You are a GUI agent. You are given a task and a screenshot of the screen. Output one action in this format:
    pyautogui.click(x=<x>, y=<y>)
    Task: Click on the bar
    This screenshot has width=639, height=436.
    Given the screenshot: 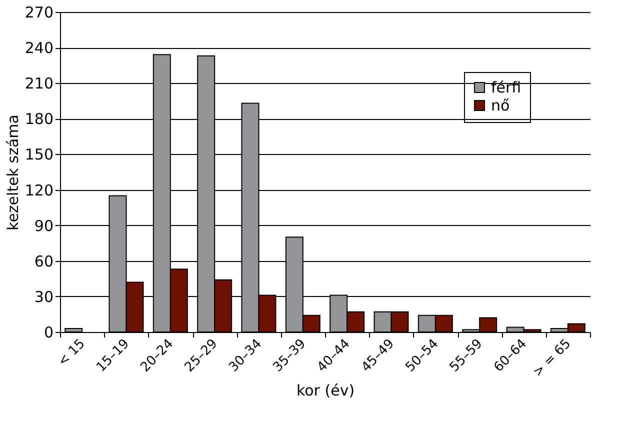 What is the action you would take?
    pyautogui.click(x=73, y=330)
    